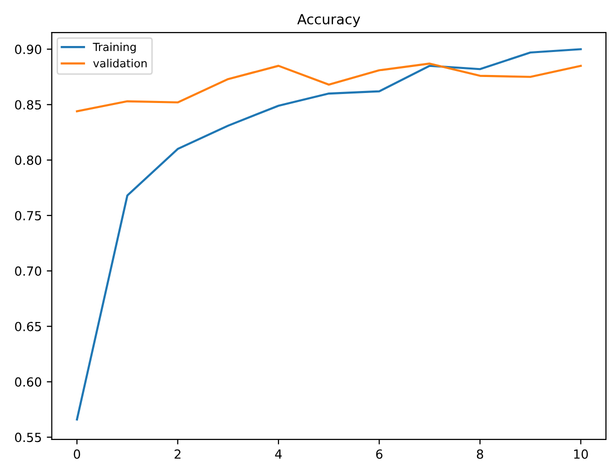 The height and width of the screenshot is (465, 609). Describe the element at coordinates (28, 49) in the screenshot. I see `y-tick-label: 0.90` at that location.